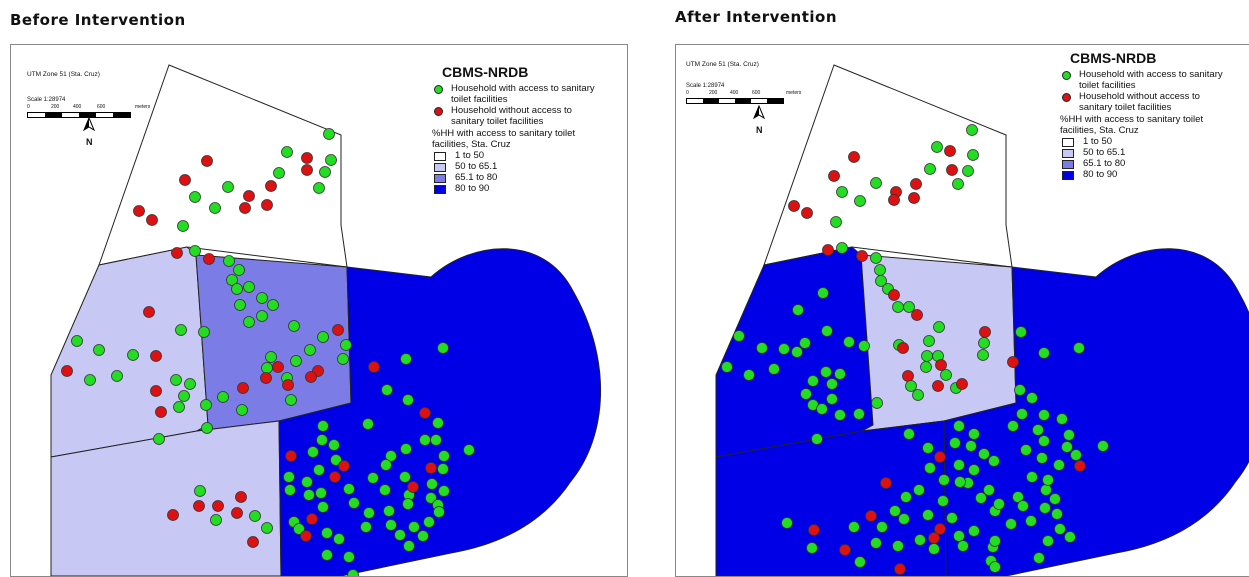 The height and width of the screenshot is (577, 1249). I want to click on legend-class-row: 1 to 50, so click(522, 155).